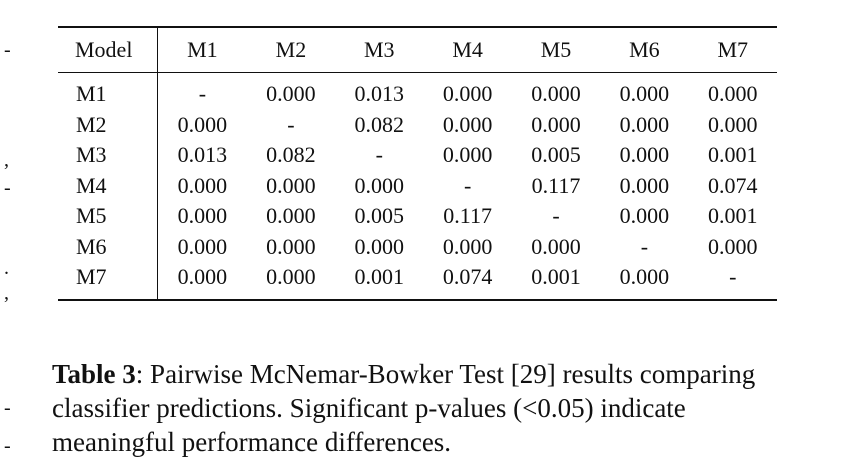 This screenshot has width=846, height=464. What do you see at coordinates (291, 49) in the screenshot?
I see `column-header-m2: M2` at bounding box center [291, 49].